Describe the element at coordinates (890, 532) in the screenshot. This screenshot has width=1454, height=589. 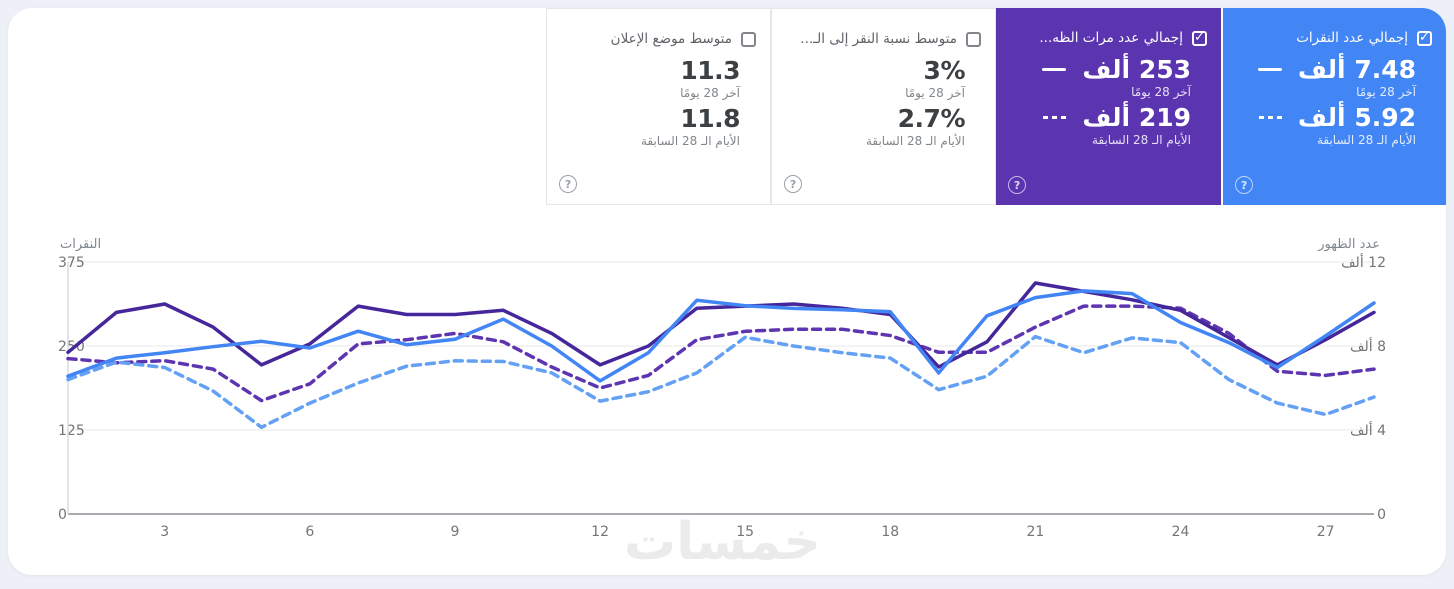
I see `x-axis-tick-label: 18` at that location.